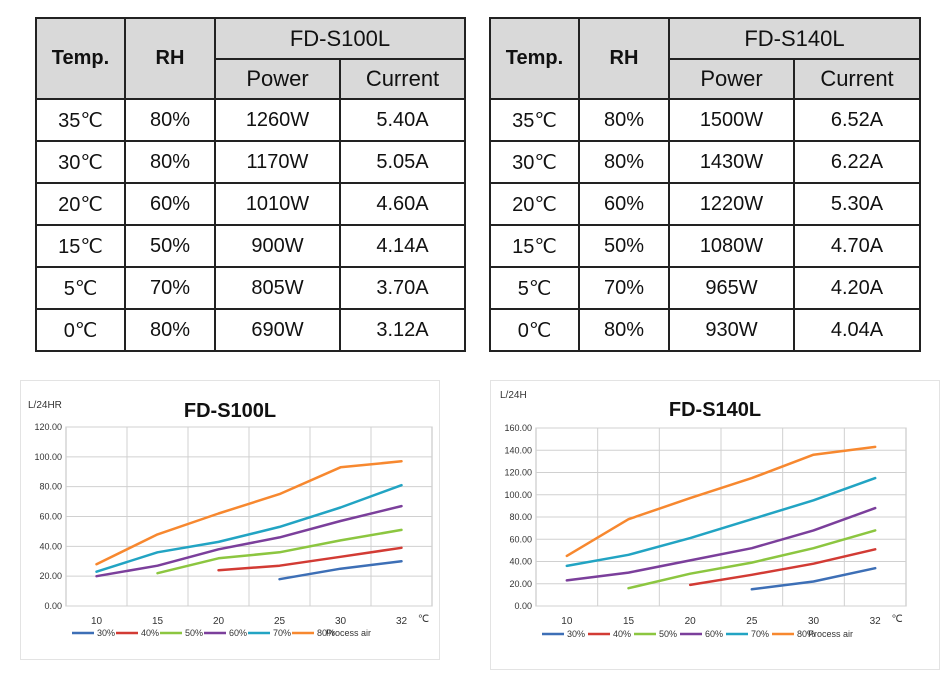 The image size is (951, 678). What do you see at coordinates (691, 621) in the screenshot?
I see `x-tick-label: 20` at bounding box center [691, 621].